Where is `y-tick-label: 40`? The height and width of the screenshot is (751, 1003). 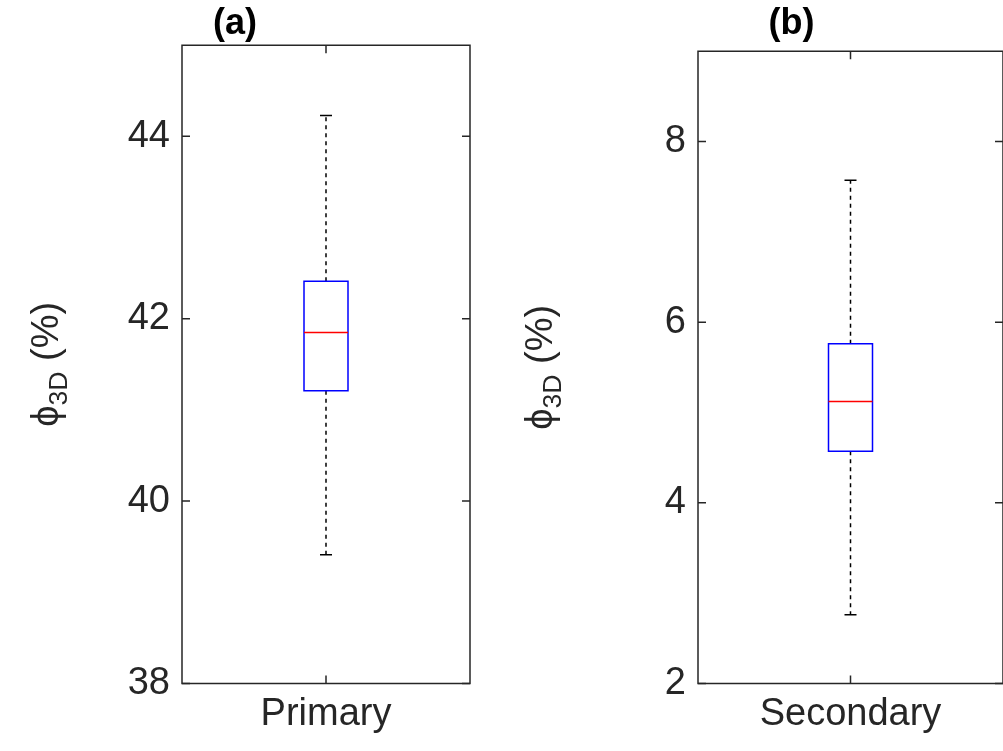 y-tick-label: 40 is located at coordinates (148, 498).